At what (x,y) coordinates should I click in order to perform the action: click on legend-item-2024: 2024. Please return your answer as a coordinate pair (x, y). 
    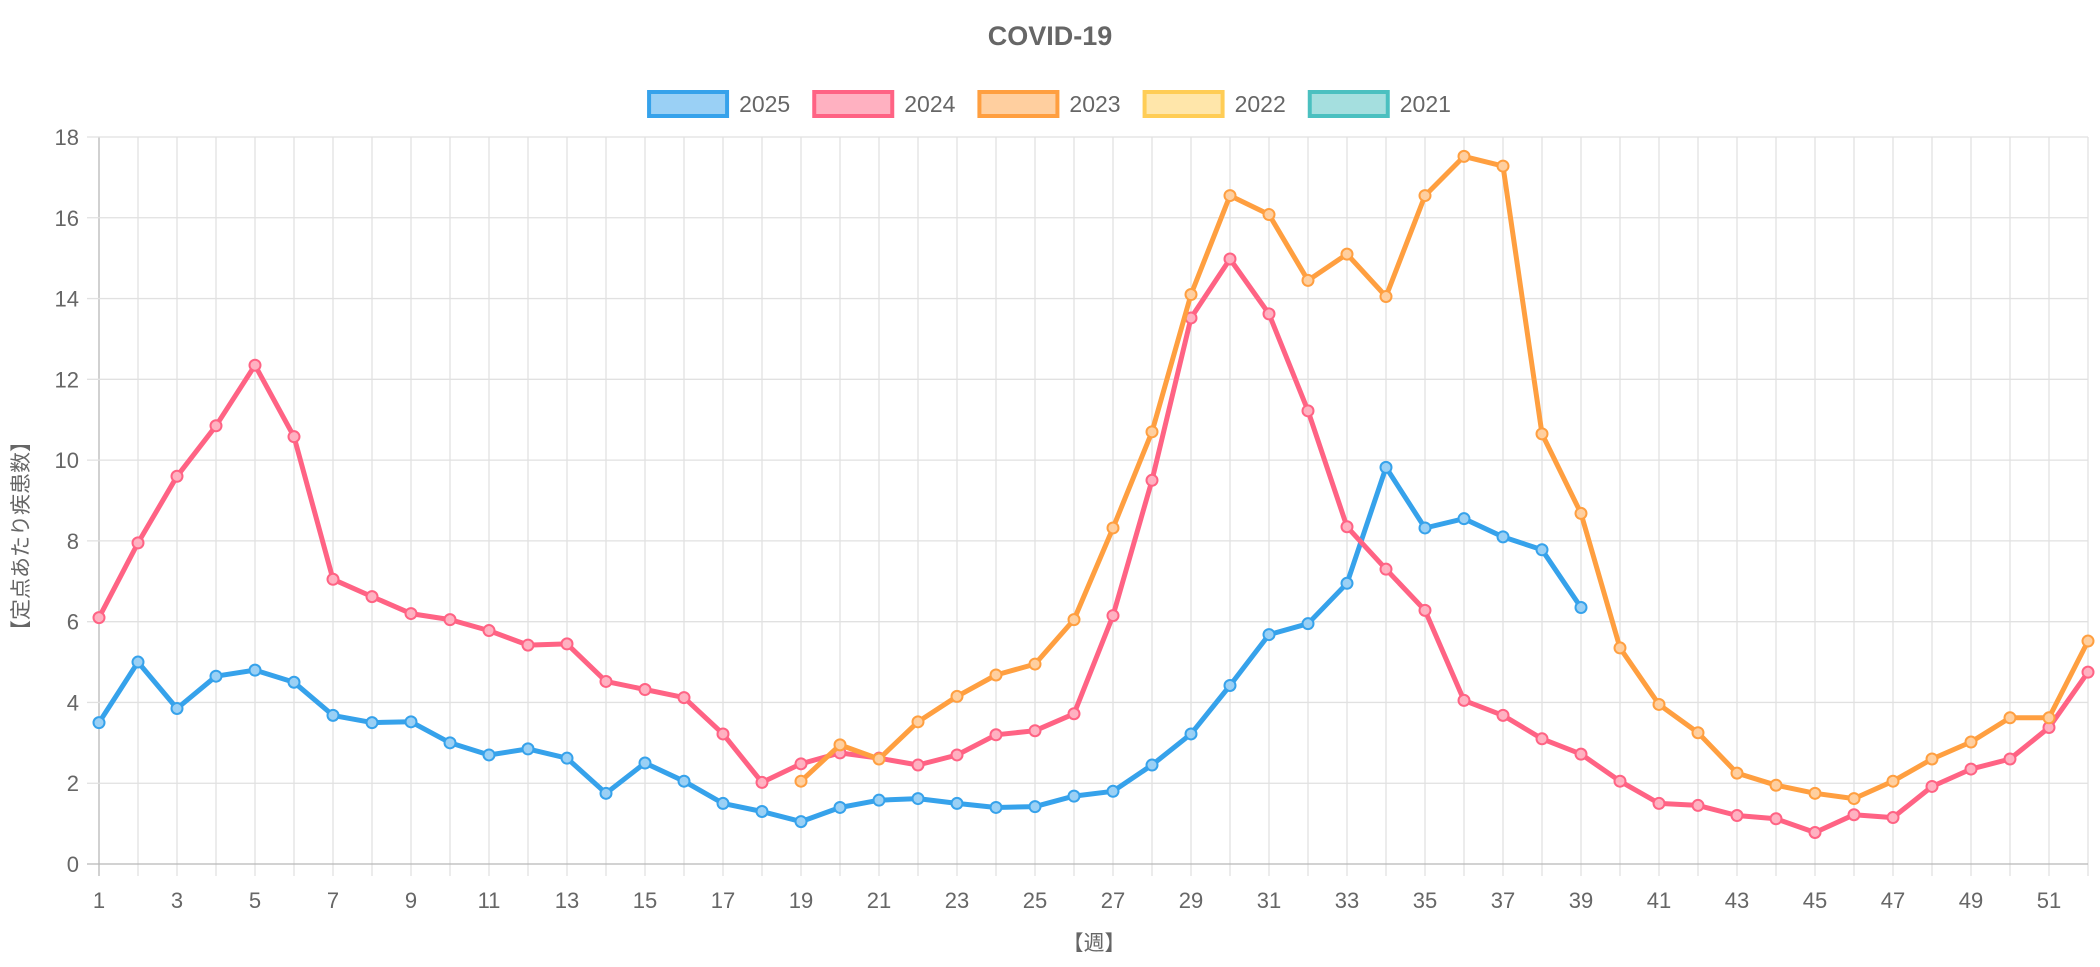
    Looking at the image, I should click on (884, 104).